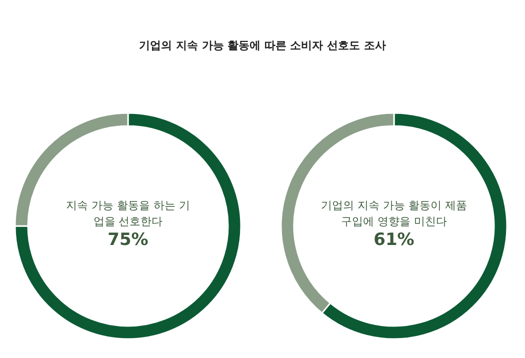 This screenshot has height=358, width=525. Describe the element at coordinates (262, 45) in the screenshot. I see `text: 기업의 지속 가능 활동에 따른 소비자 선호도 조사` at that location.